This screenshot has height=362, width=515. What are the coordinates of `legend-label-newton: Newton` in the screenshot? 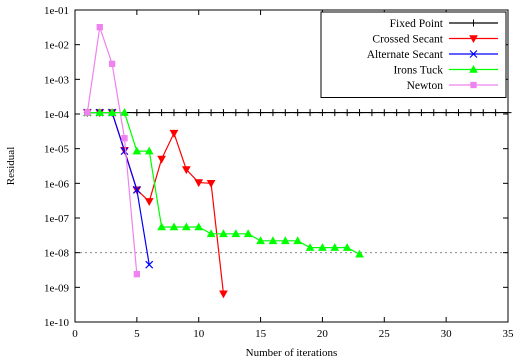 It's located at (425, 86).